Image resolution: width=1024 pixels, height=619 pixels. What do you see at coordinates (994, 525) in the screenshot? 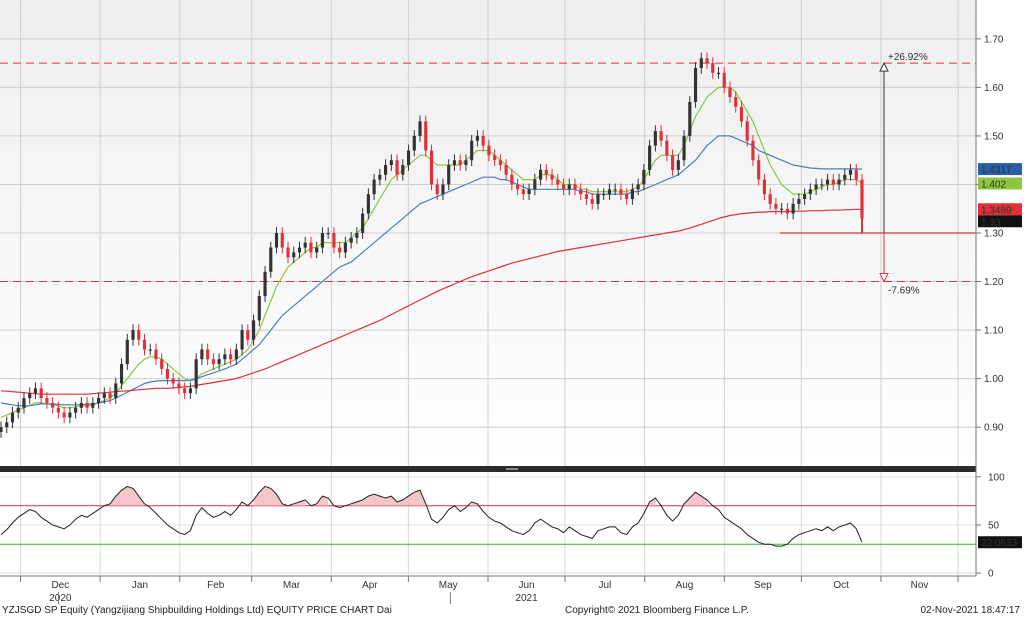
I see `rsi-tick-label: 50` at bounding box center [994, 525].